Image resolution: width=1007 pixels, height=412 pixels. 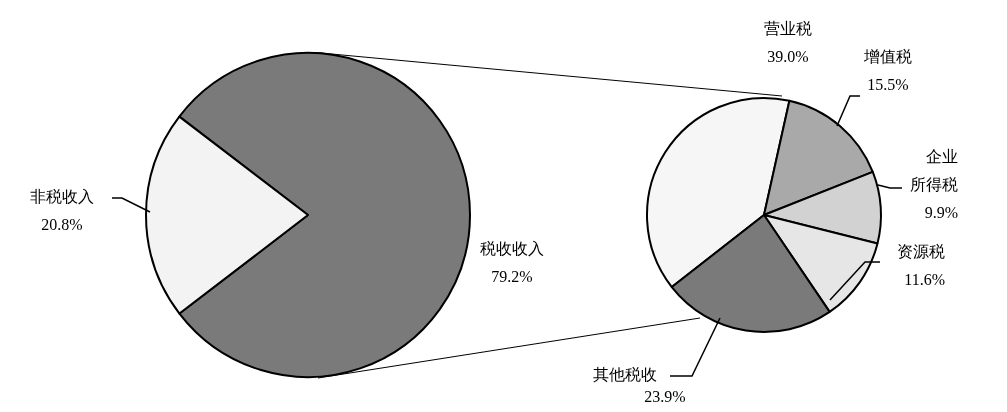 I want to click on data-label: 20.8%, so click(x=62, y=225).